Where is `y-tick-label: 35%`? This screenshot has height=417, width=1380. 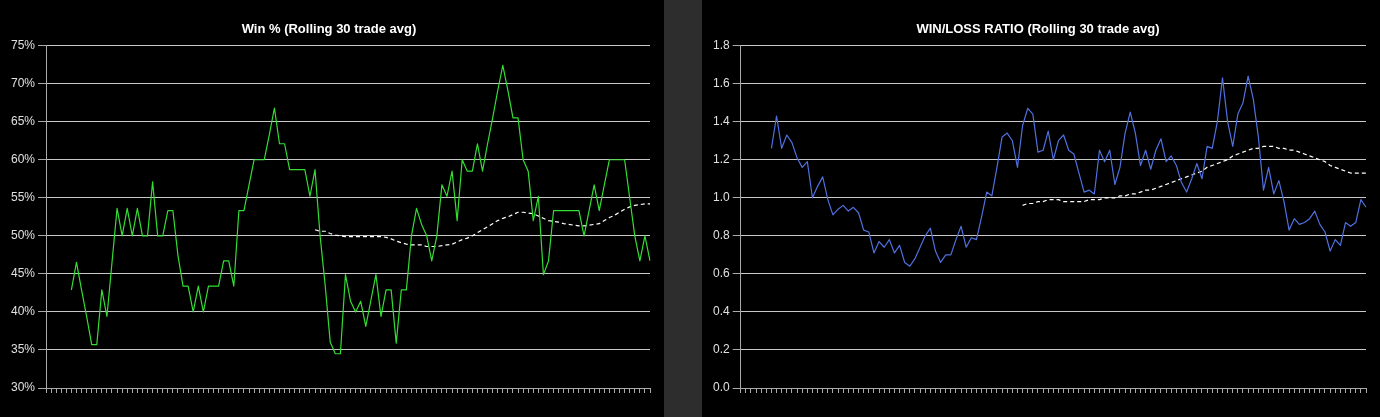
y-tick-label: 35% is located at coordinates (23, 349).